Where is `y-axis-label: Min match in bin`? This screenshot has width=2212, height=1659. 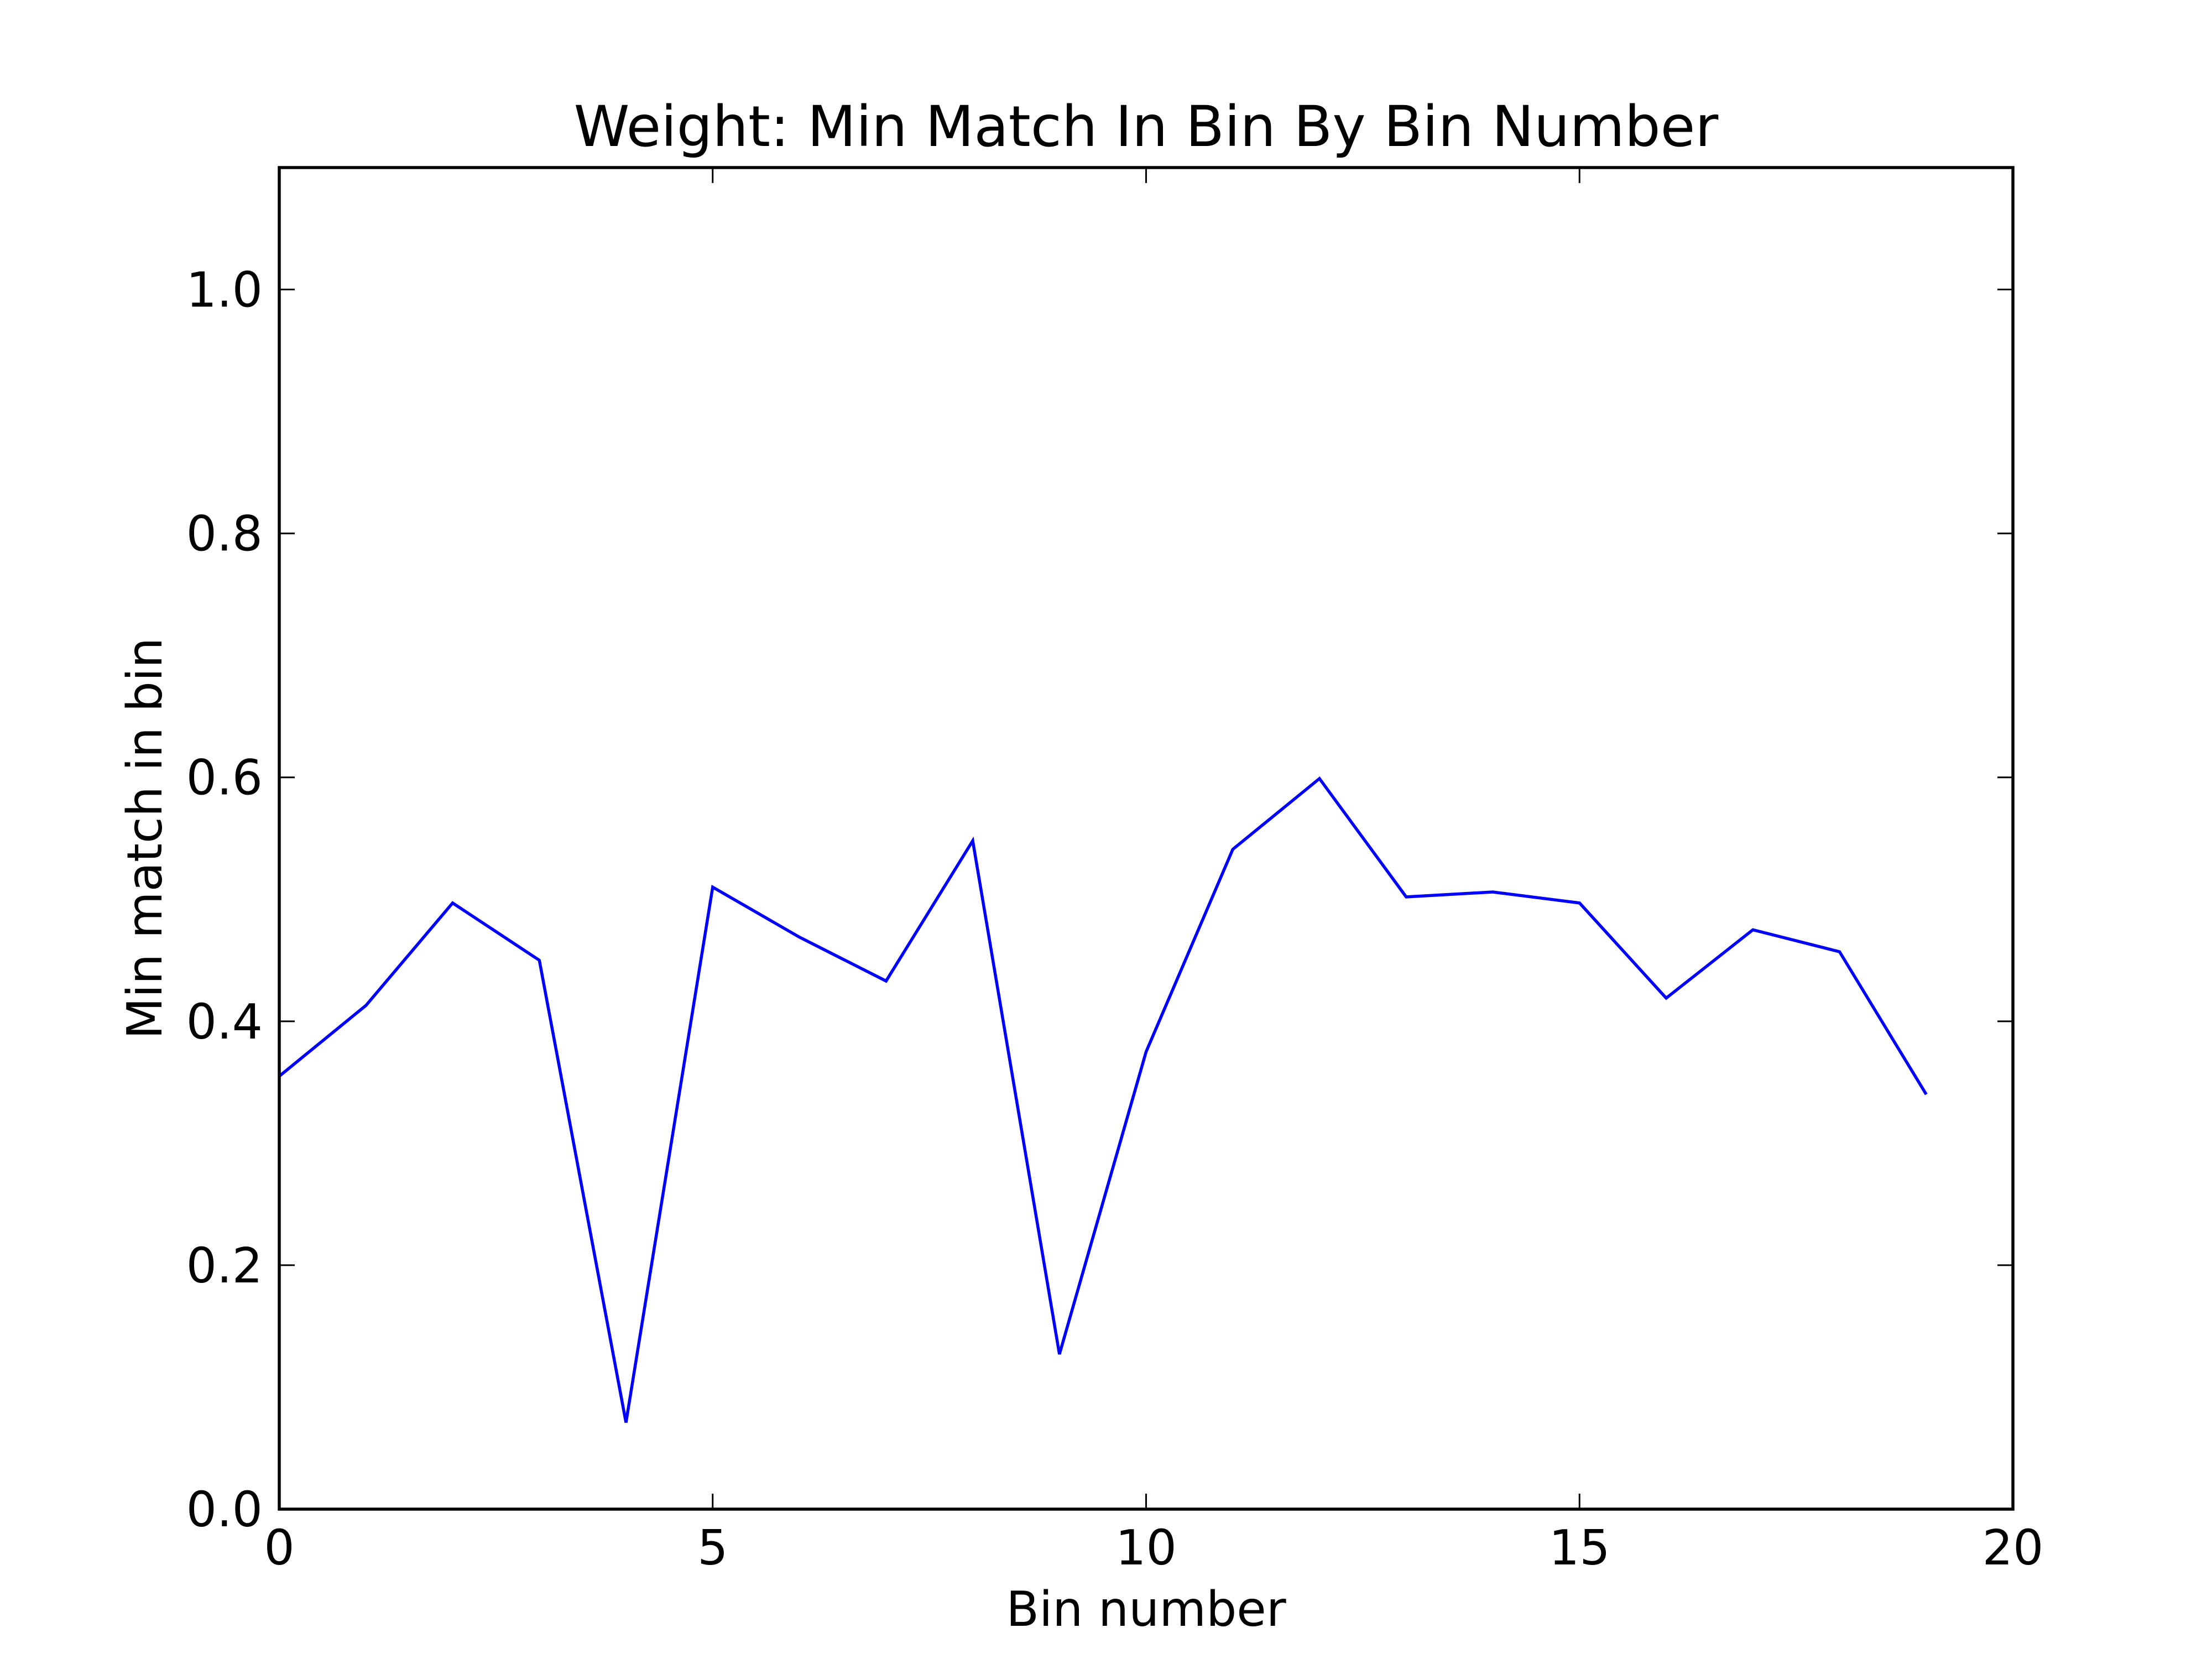 y-axis-label: Min match in bin is located at coordinates (145, 838).